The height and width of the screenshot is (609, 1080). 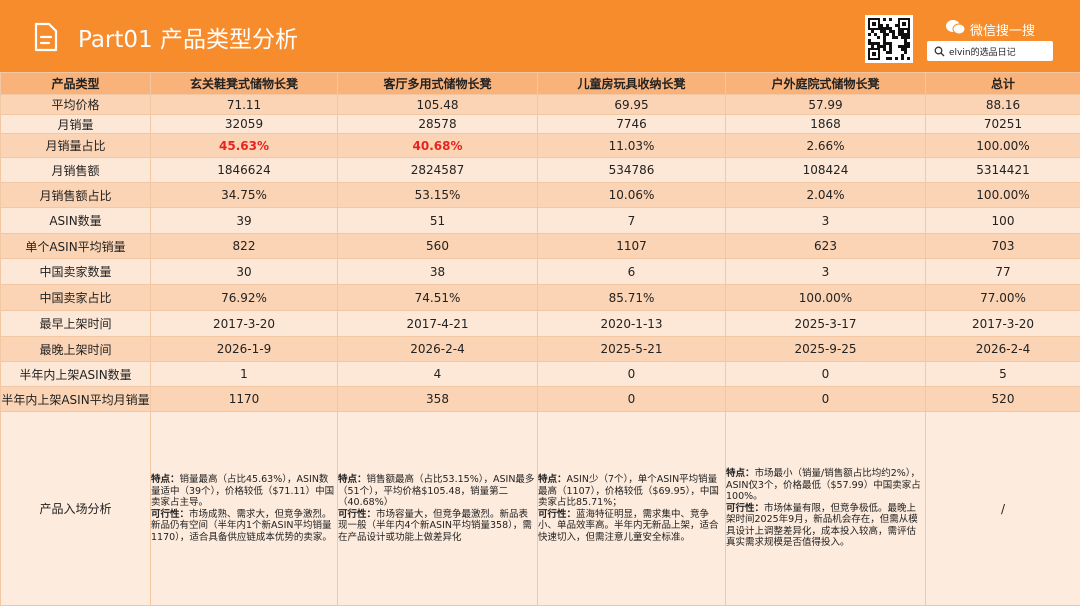 What do you see at coordinates (244, 104) in the screenshot?
I see `cell: 71.11` at bounding box center [244, 104].